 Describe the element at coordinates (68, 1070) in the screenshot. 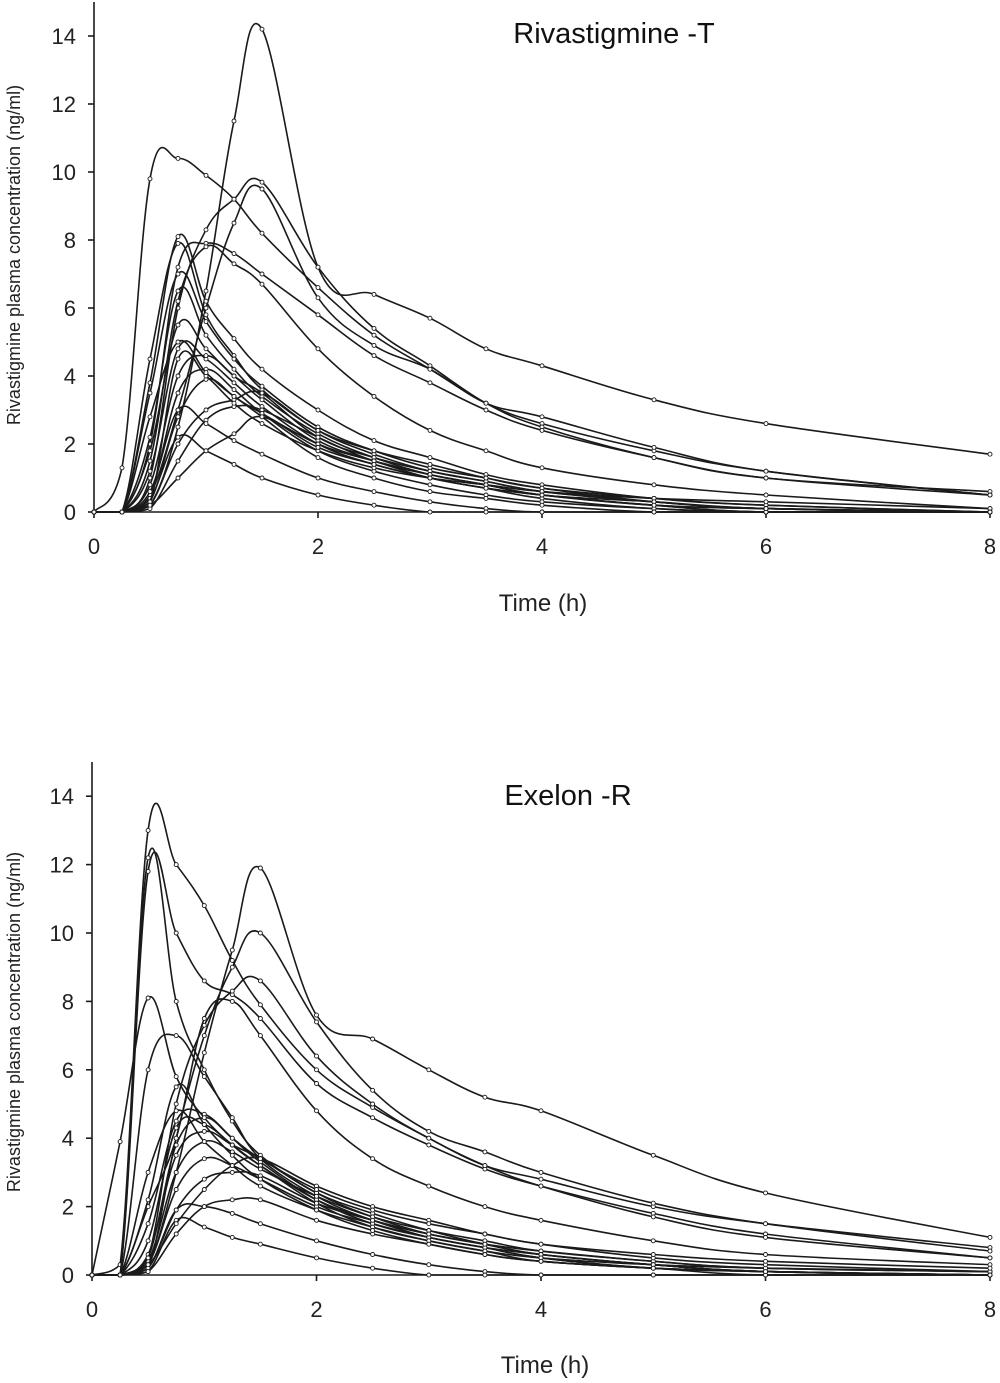

I see `y-tick-label: 6` at that location.